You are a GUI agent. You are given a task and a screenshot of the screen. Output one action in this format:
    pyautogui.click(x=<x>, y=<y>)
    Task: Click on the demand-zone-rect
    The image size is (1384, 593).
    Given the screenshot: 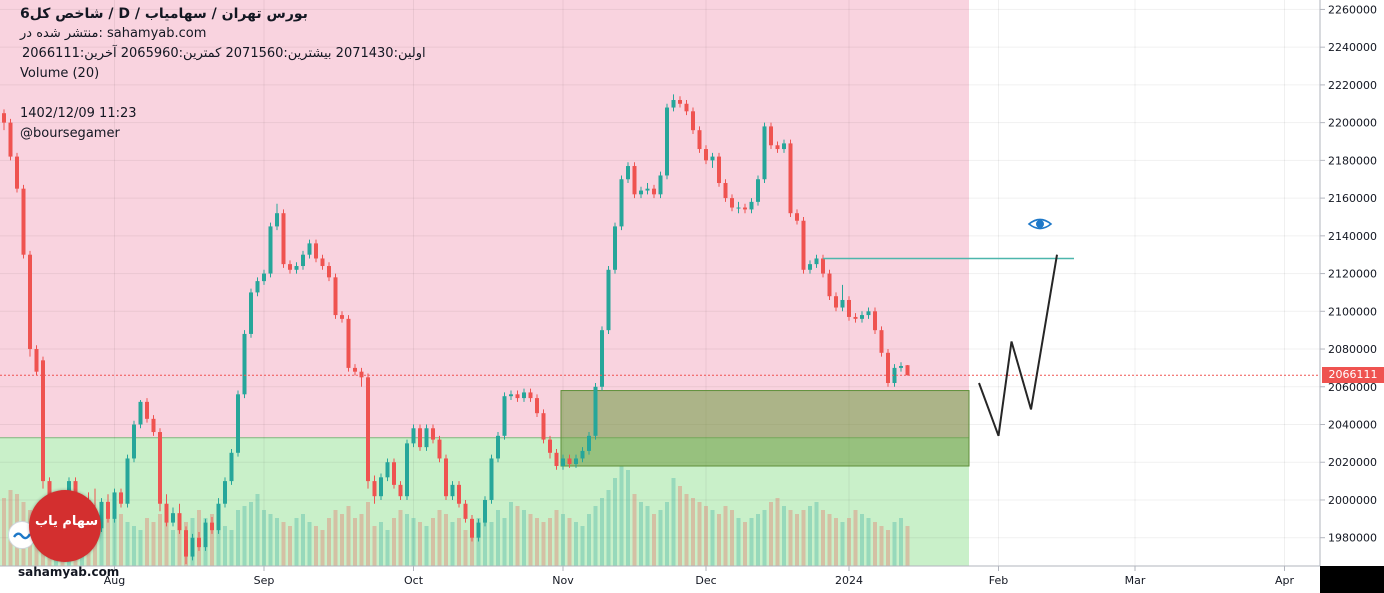 What is the action you would take?
    pyautogui.click(x=765, y=428)
    